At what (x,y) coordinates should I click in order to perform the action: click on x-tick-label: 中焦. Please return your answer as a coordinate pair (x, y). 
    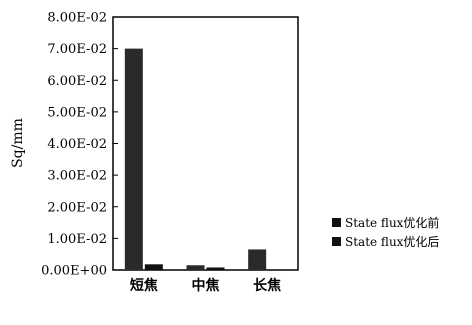
    Looking at the image, I should click on (206, 285).